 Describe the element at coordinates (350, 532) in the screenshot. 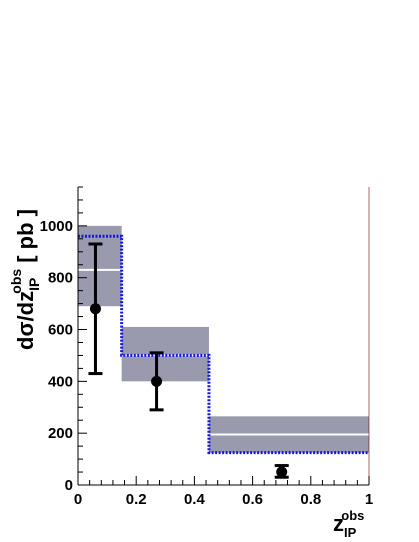

I see `x-axis-title-sub: IP` at that location.